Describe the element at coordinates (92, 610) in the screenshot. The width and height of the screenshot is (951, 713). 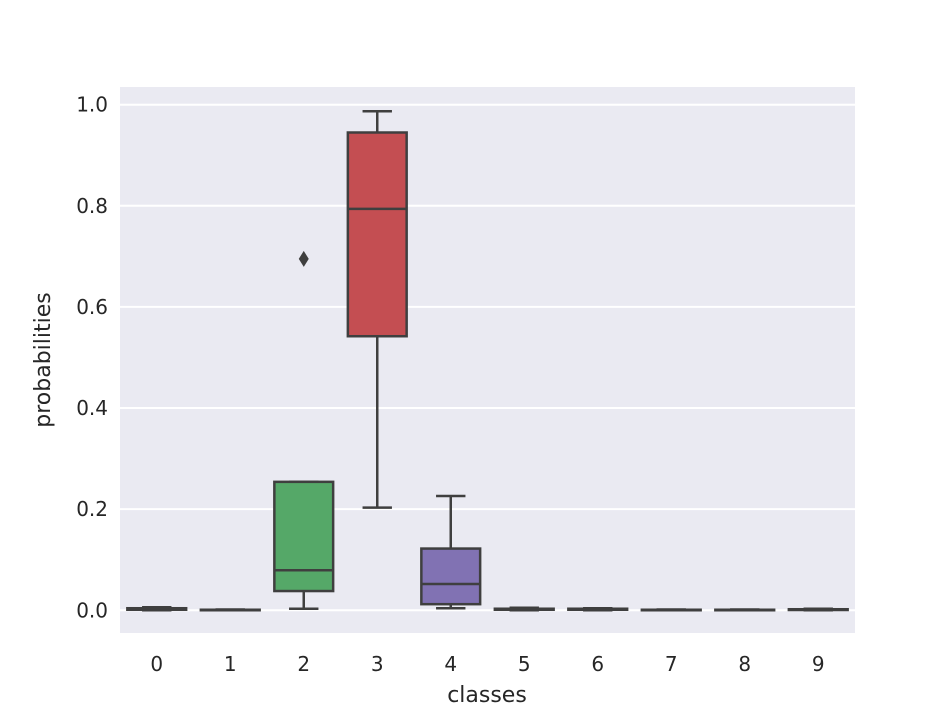
I see `y-tick-label: 0.0` at that location.